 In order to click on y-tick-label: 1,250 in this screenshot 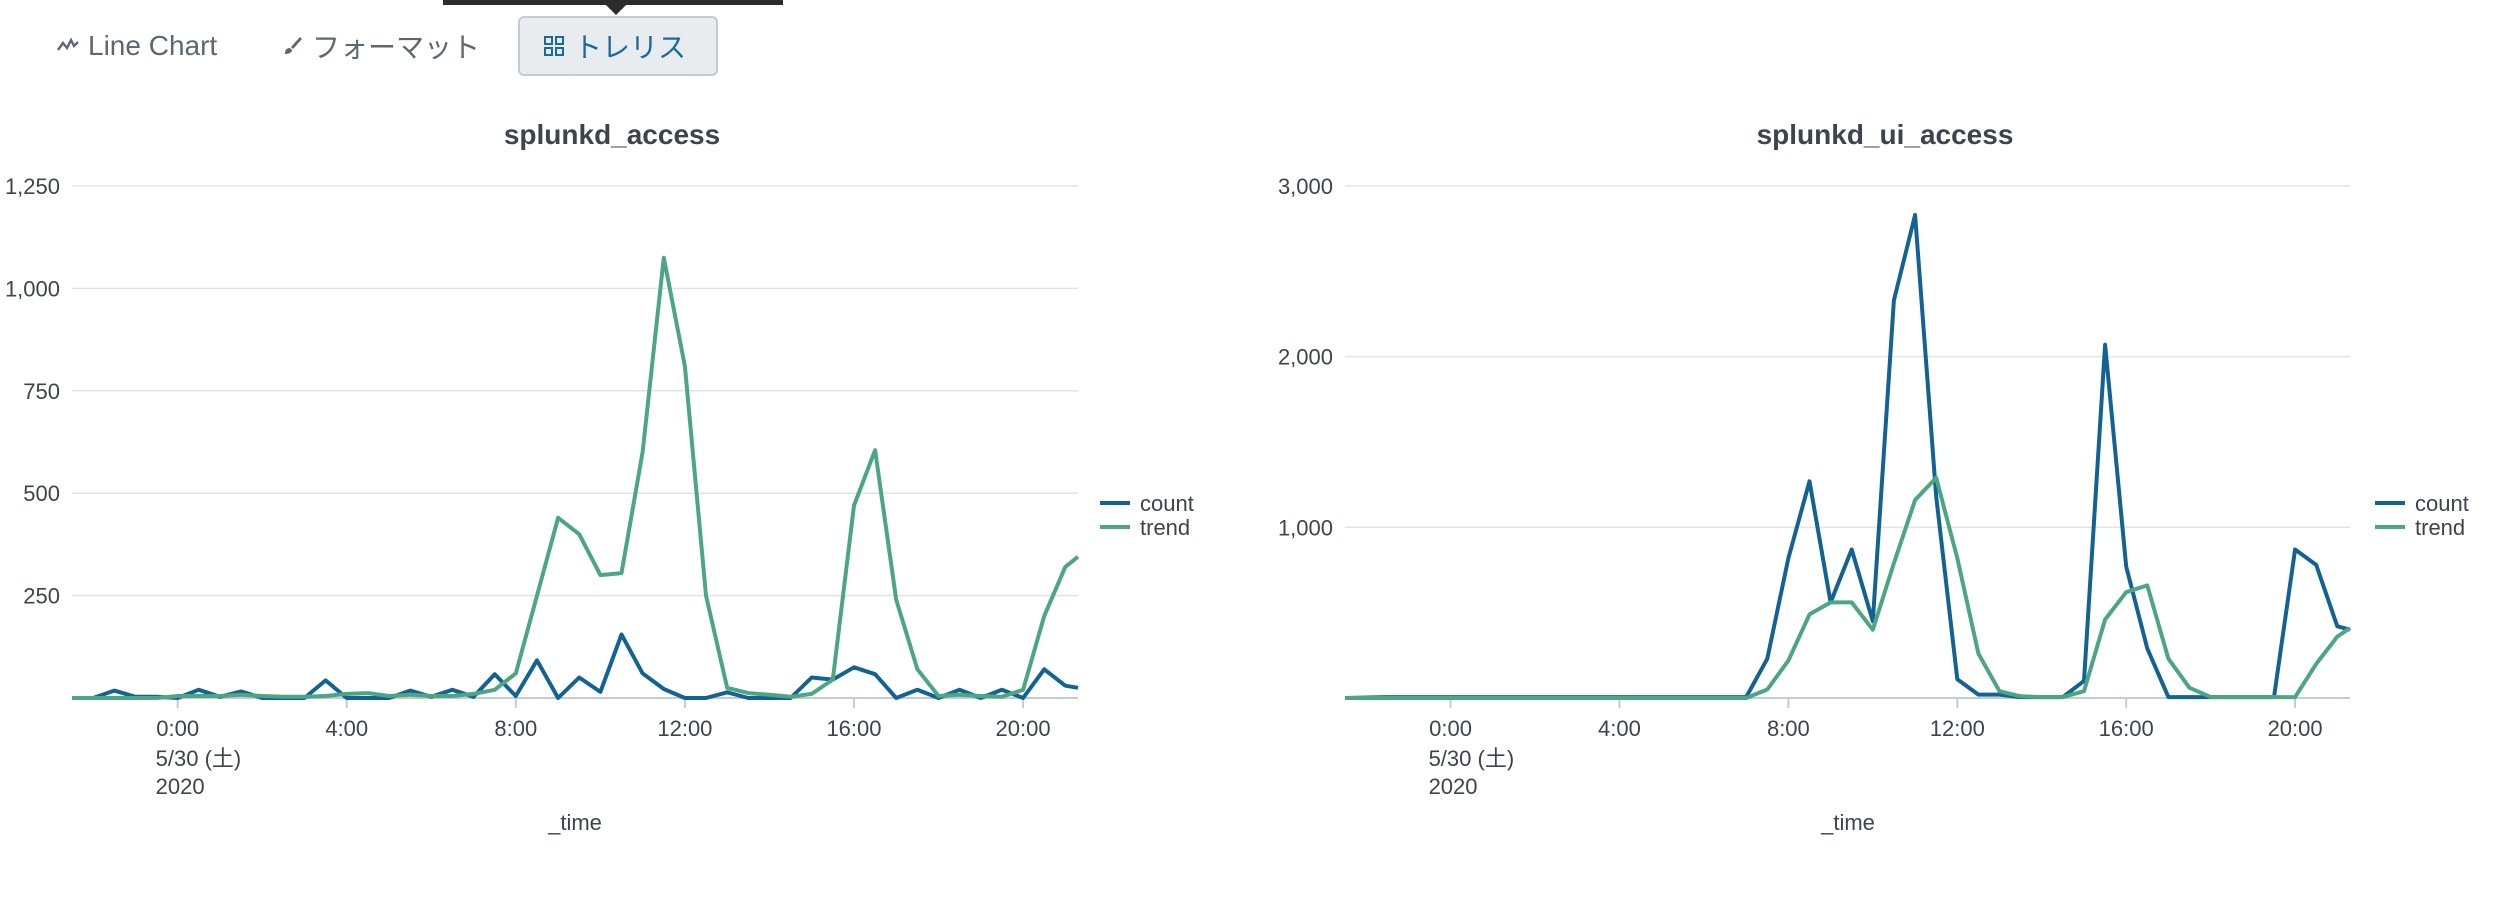, I will do `click(32, 186)`.